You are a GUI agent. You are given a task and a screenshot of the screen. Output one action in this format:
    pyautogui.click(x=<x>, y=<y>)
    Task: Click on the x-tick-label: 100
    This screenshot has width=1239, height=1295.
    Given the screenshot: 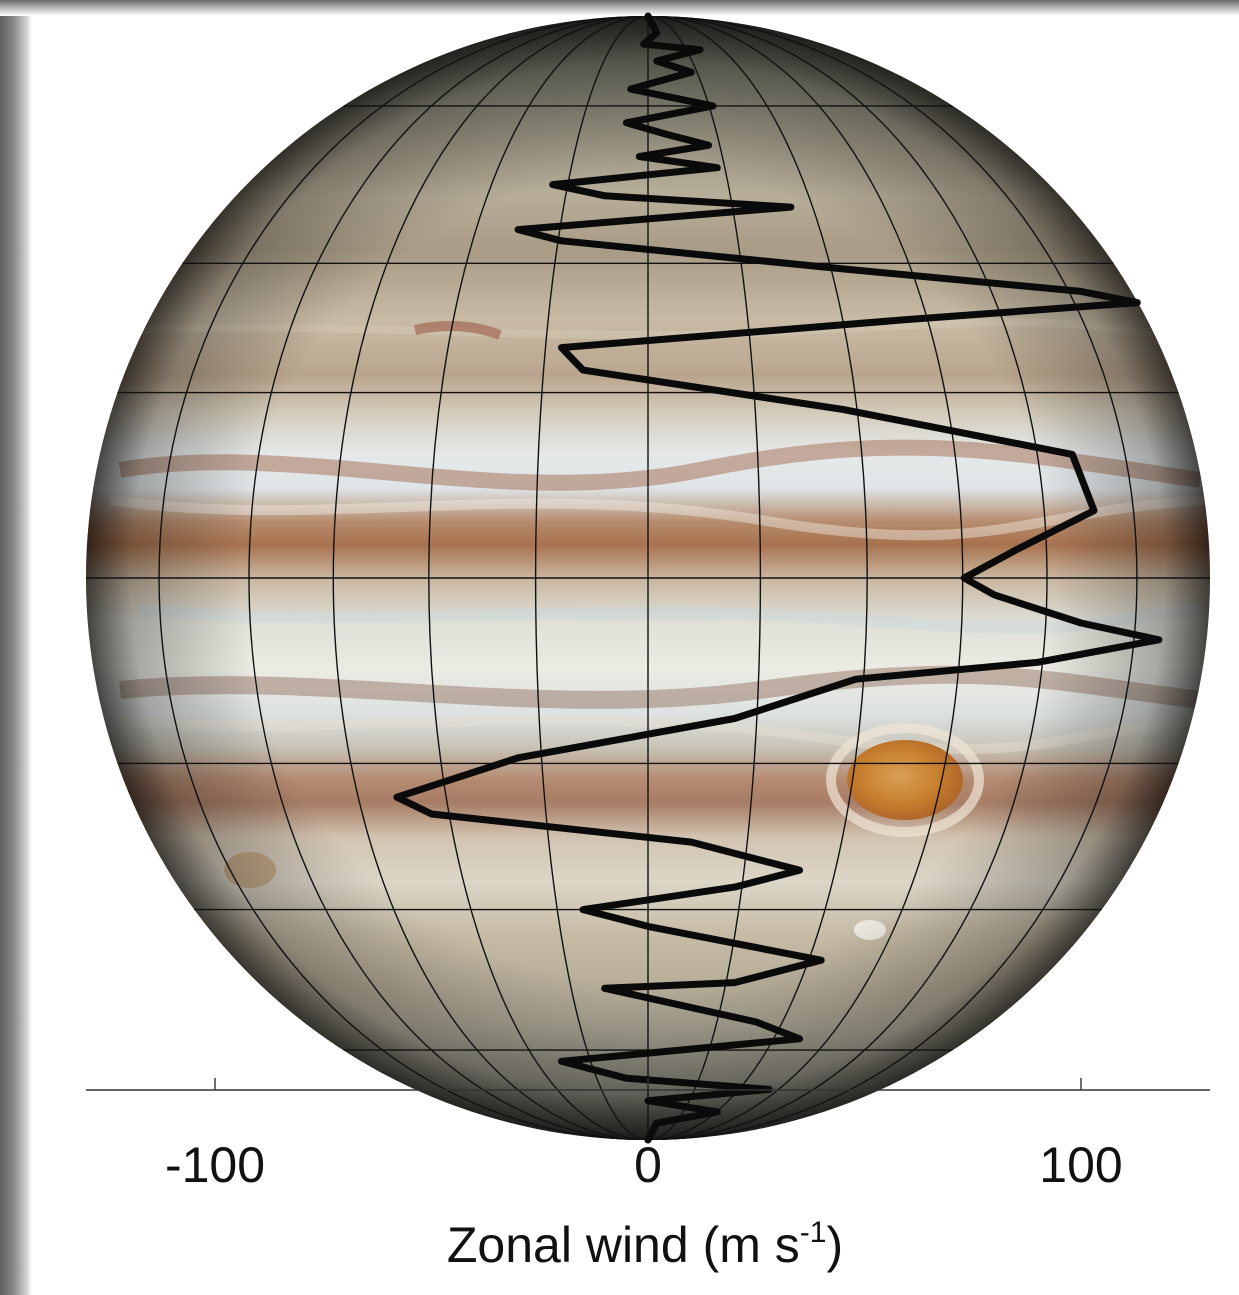 What is the action you would take?
    pyautogui.click(x=1080, y=1165)
    